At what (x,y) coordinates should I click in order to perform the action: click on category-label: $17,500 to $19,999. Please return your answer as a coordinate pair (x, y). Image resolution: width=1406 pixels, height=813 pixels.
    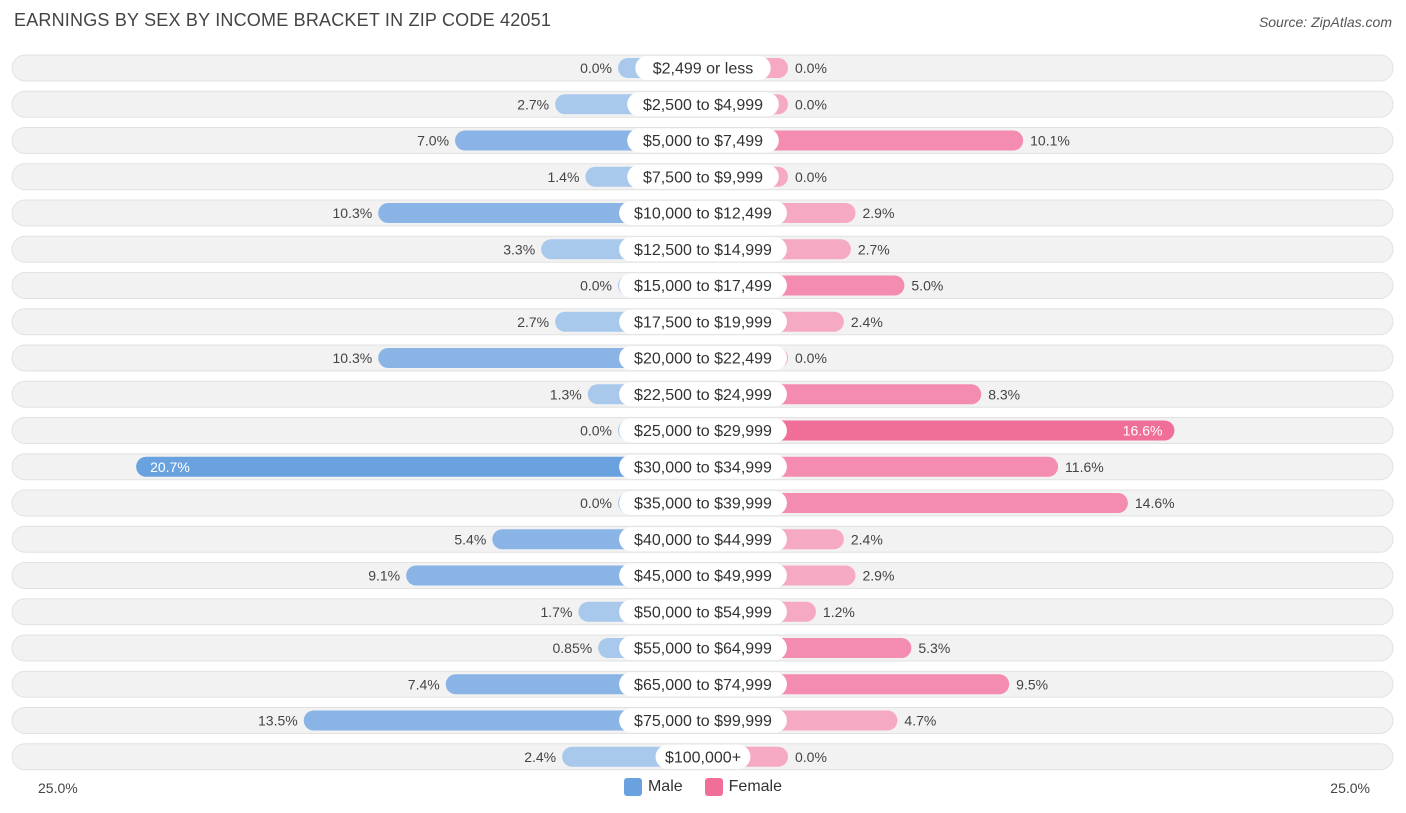
    Looking at the image, I should click on (703, 322).